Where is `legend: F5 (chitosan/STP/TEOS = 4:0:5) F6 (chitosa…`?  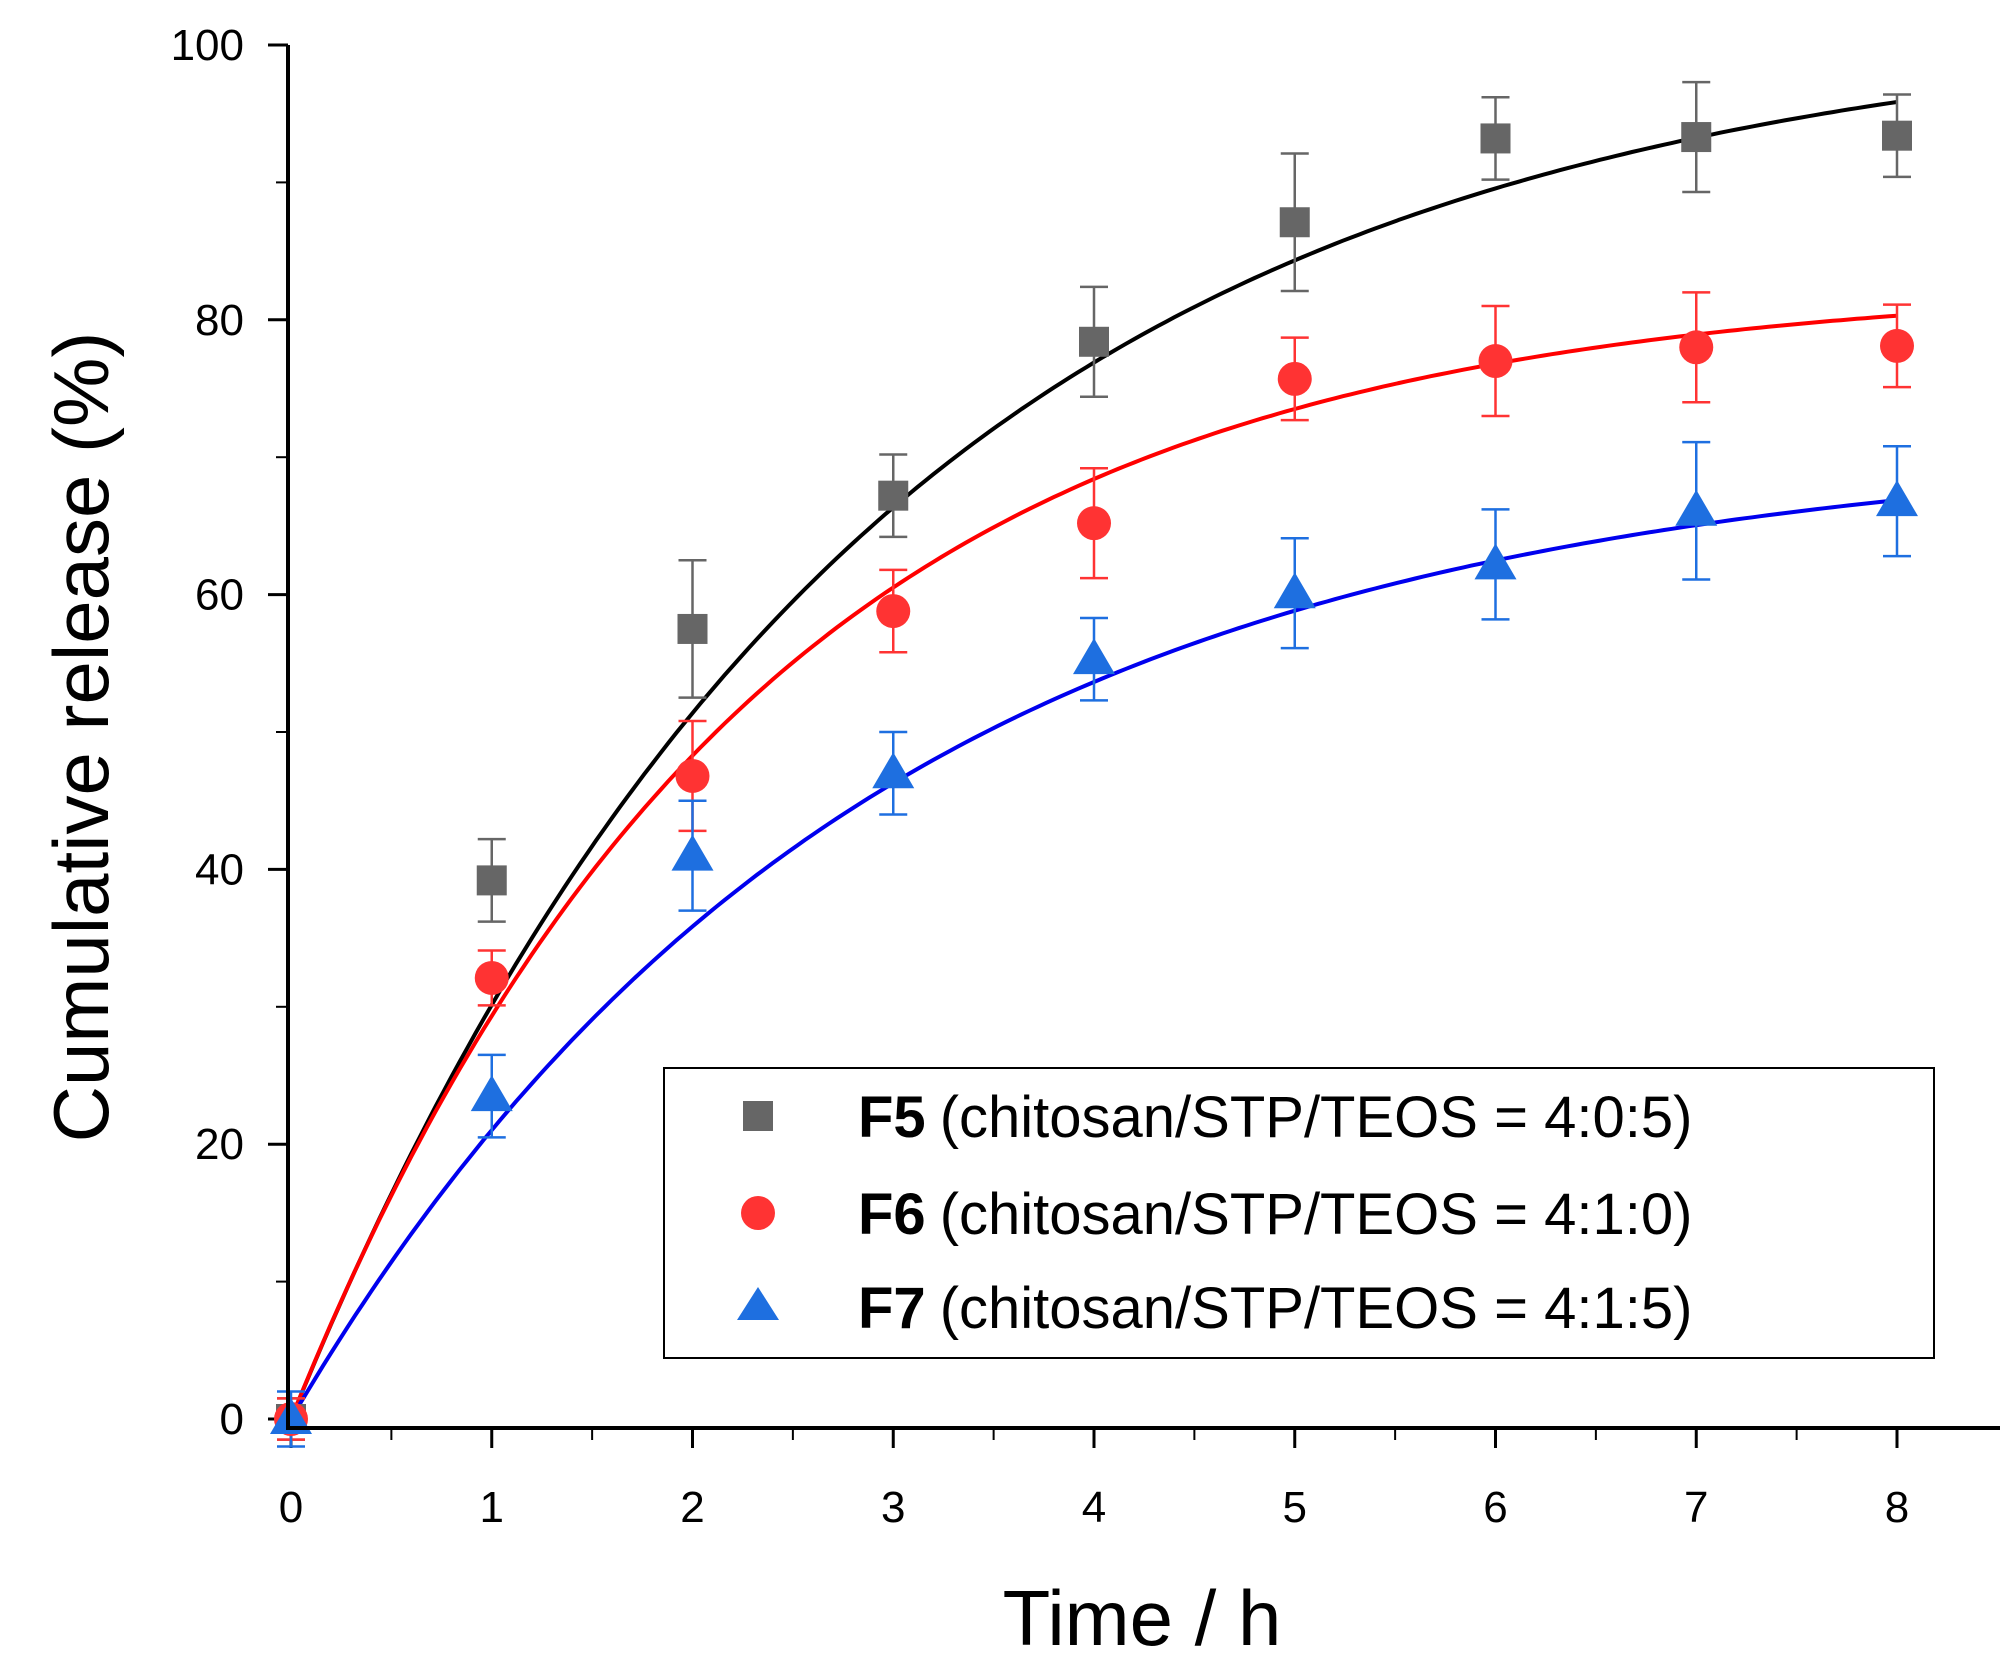
legend: F5 (chitosan/STP/TEOS = 4:0:5) F6 (chitosa… is located at coordinates (1299, 1213).